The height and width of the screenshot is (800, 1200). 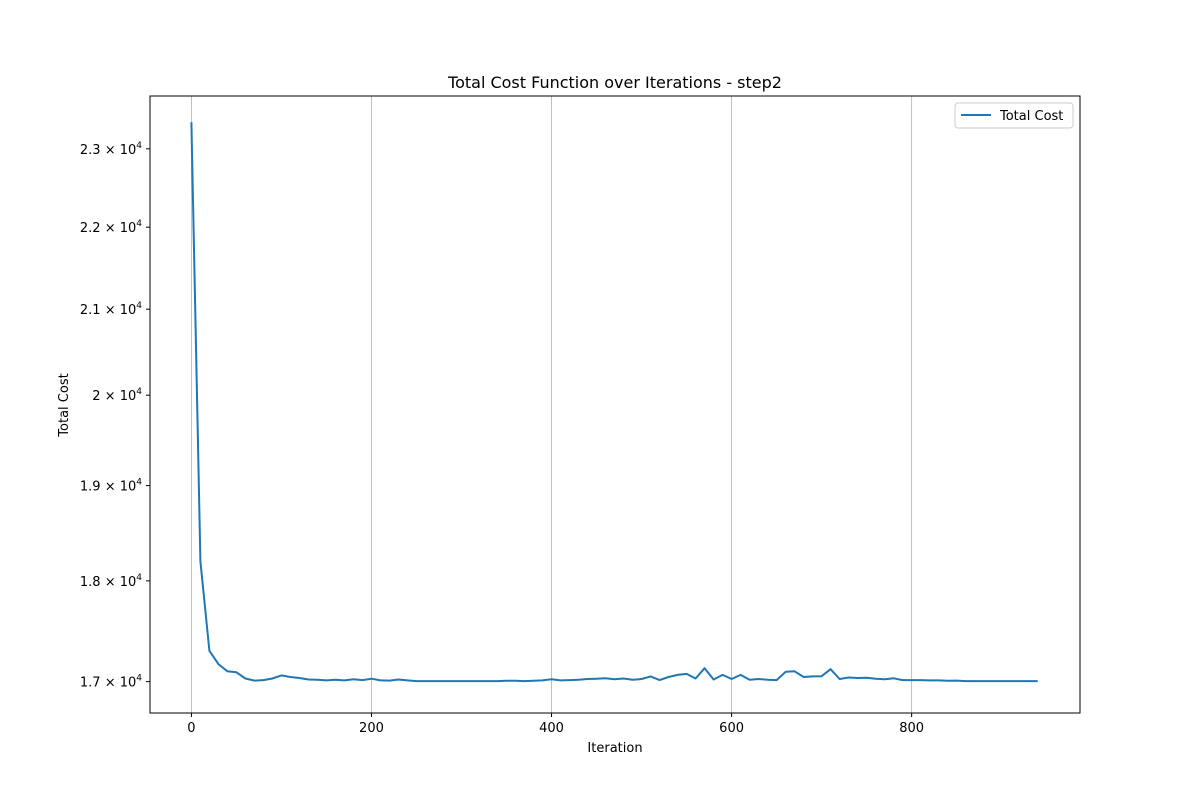 What do you see at coordinates (191, 728) in the screenshot?
I see `x-tick-label: 0` at bounding box center [191, 728].